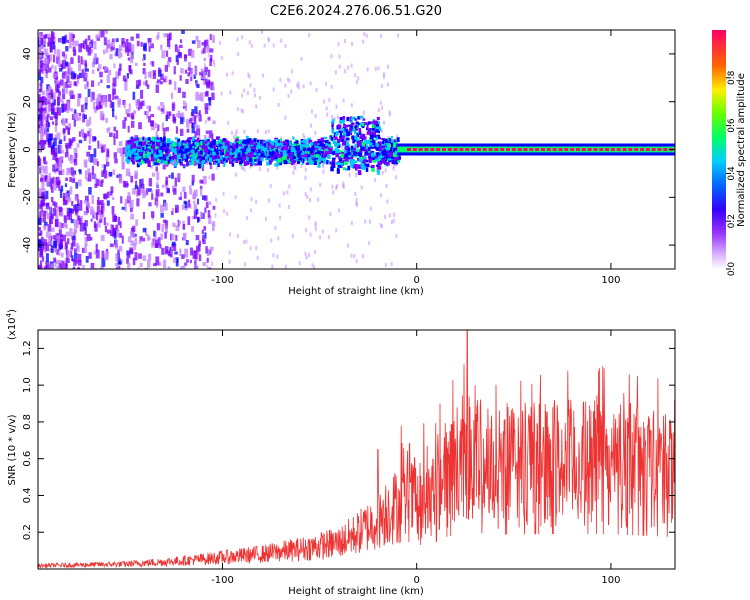 This screenshot has width=750, height=600. What do you see at coordinates (9, 314) in the screenshot?
I see `snr-multiplier-exp: 4` at bounding box center [9, 314].